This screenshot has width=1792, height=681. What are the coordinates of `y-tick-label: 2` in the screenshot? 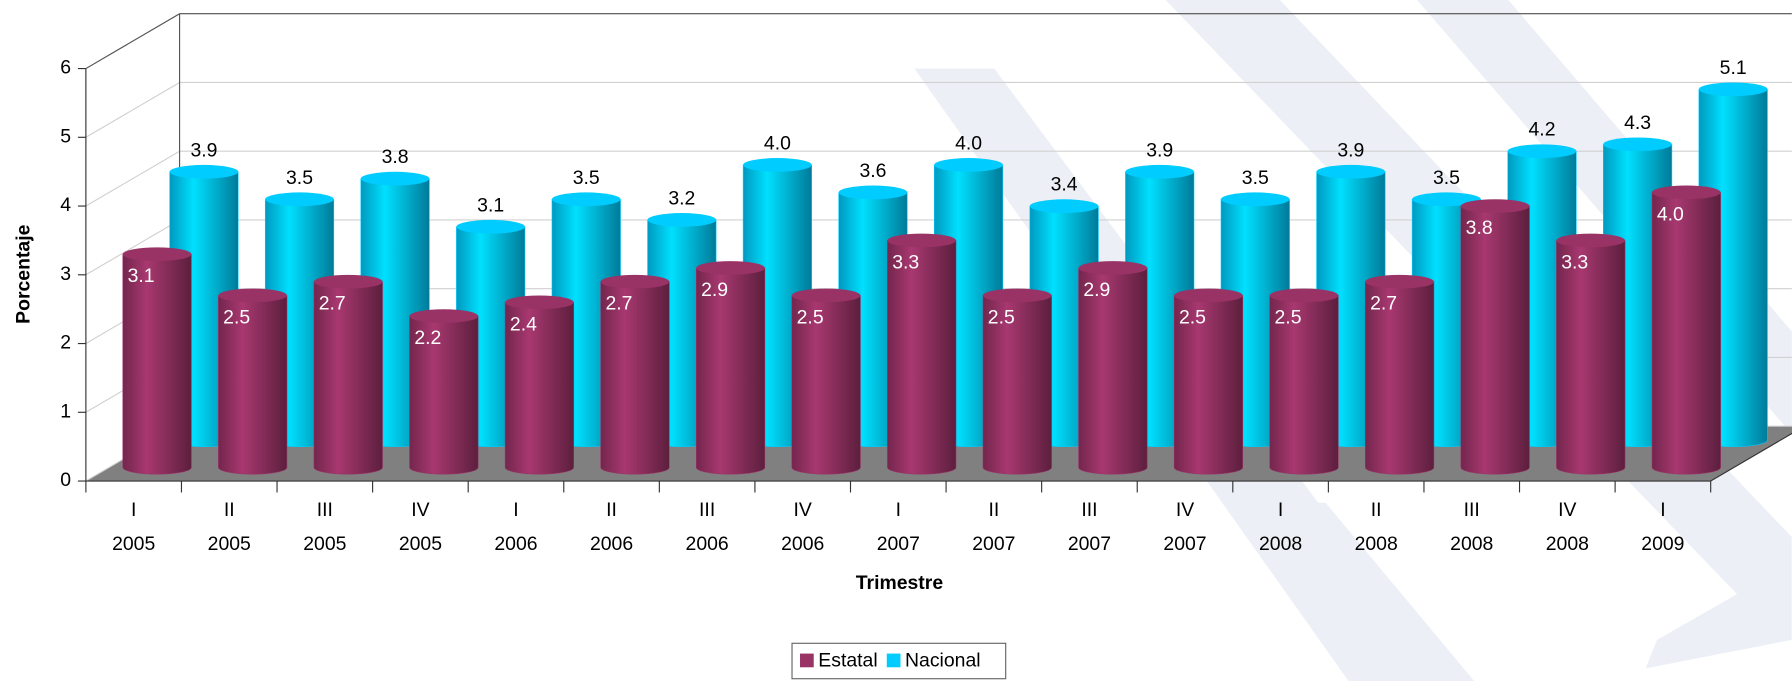 It's located at (65, 343).